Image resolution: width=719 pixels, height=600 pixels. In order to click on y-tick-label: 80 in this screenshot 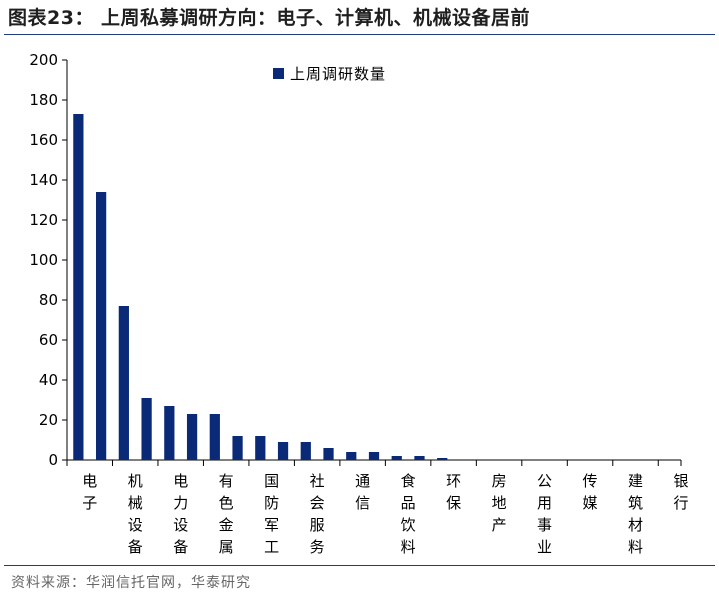, I will do `click(48, 300)`.